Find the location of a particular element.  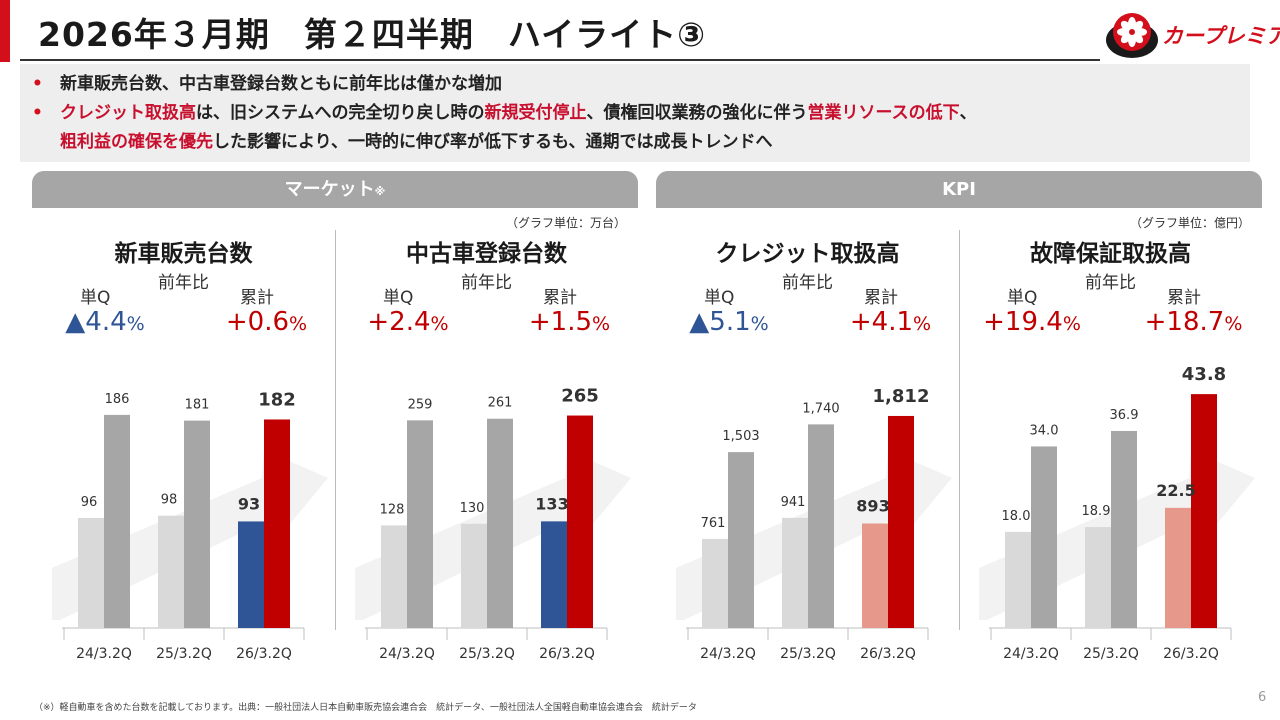

data-label-cumulative: 181 is located at coordinates (197, 405).